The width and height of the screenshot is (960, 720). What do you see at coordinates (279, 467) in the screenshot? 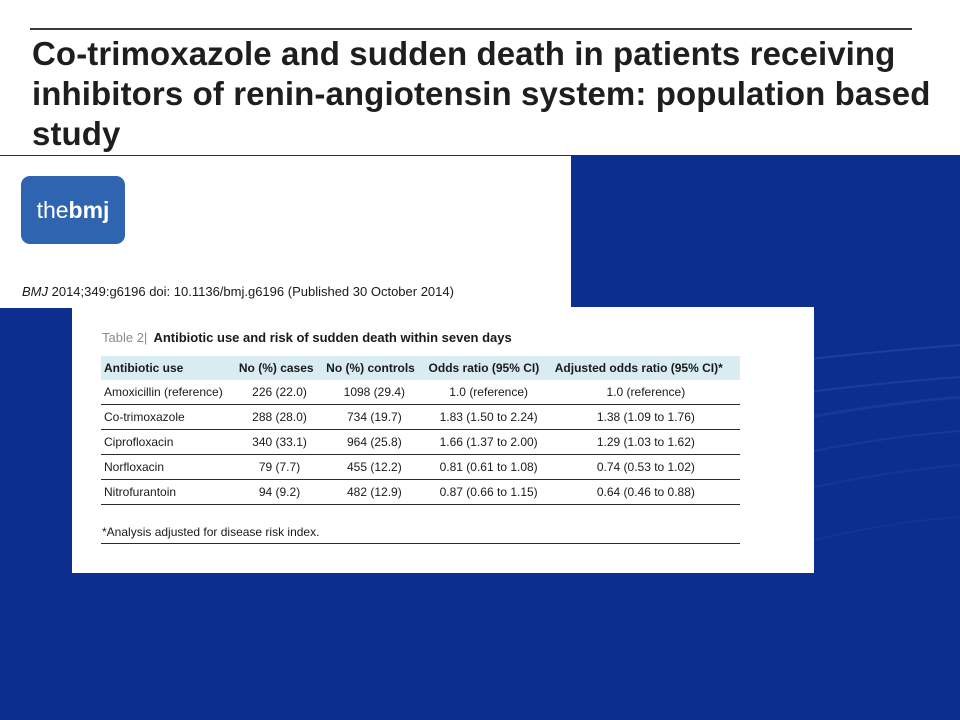
I see `cell-cases: 79 (7.7)` at bounding box center [279, 467].